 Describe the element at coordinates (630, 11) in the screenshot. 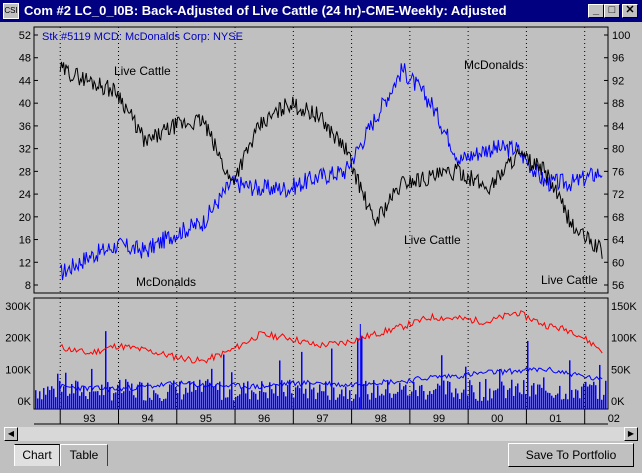

I see `close-button: ✕` at that location.